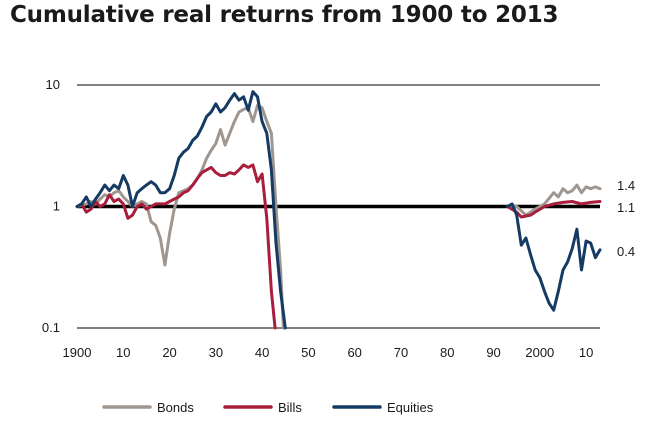  I want to click on x-tick-label: 90, so click(493, 352).